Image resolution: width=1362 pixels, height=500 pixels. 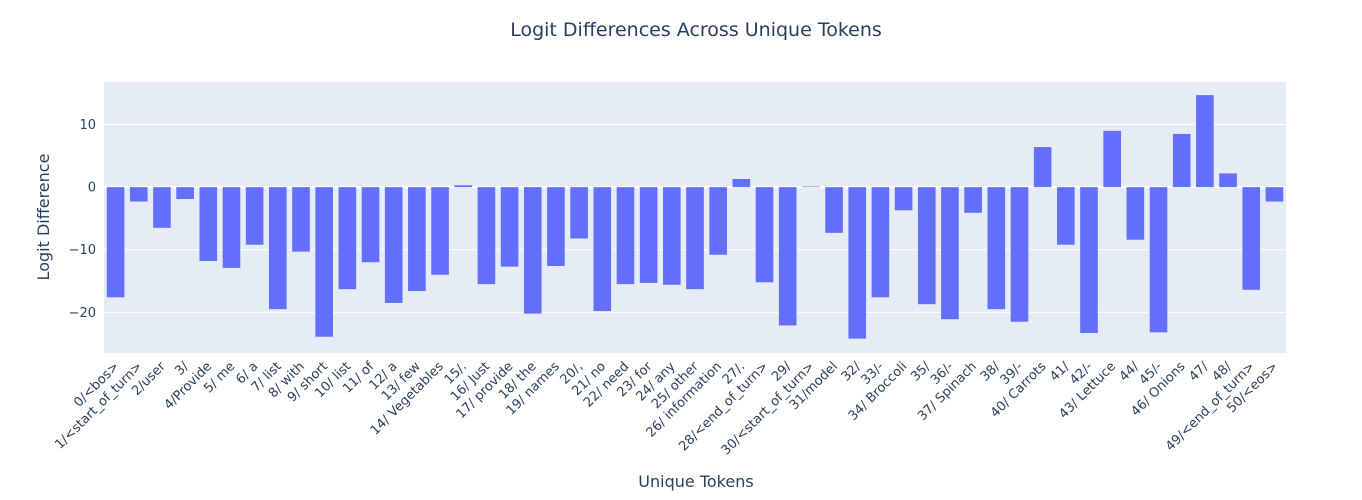 I want to click on y-tick-label: 10, so click(x=87, y=125).